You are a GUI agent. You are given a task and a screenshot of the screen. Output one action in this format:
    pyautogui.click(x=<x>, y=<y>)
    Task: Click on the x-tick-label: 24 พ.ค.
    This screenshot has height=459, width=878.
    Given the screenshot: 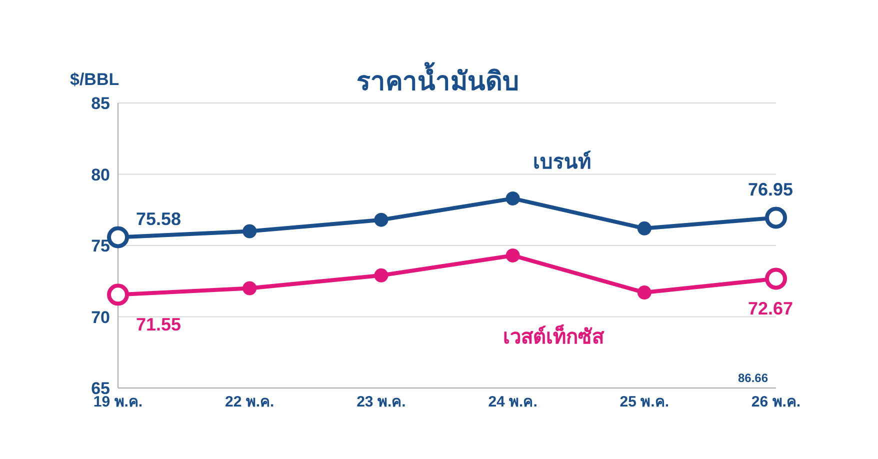 What is the action you would take?
    pyautogui.click(x=513, y=402)
    